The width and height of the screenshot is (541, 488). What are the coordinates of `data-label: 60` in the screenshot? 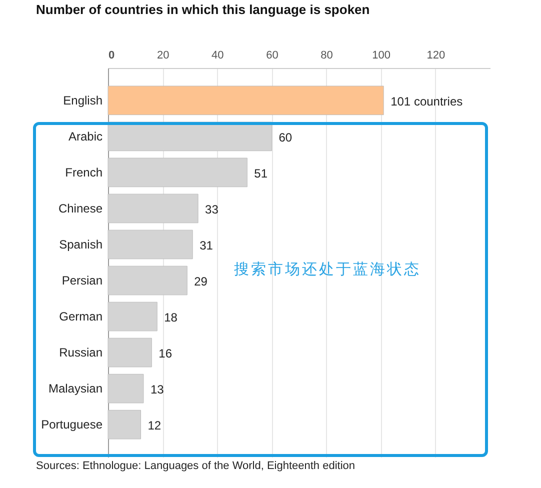 It's located at (285, 137).